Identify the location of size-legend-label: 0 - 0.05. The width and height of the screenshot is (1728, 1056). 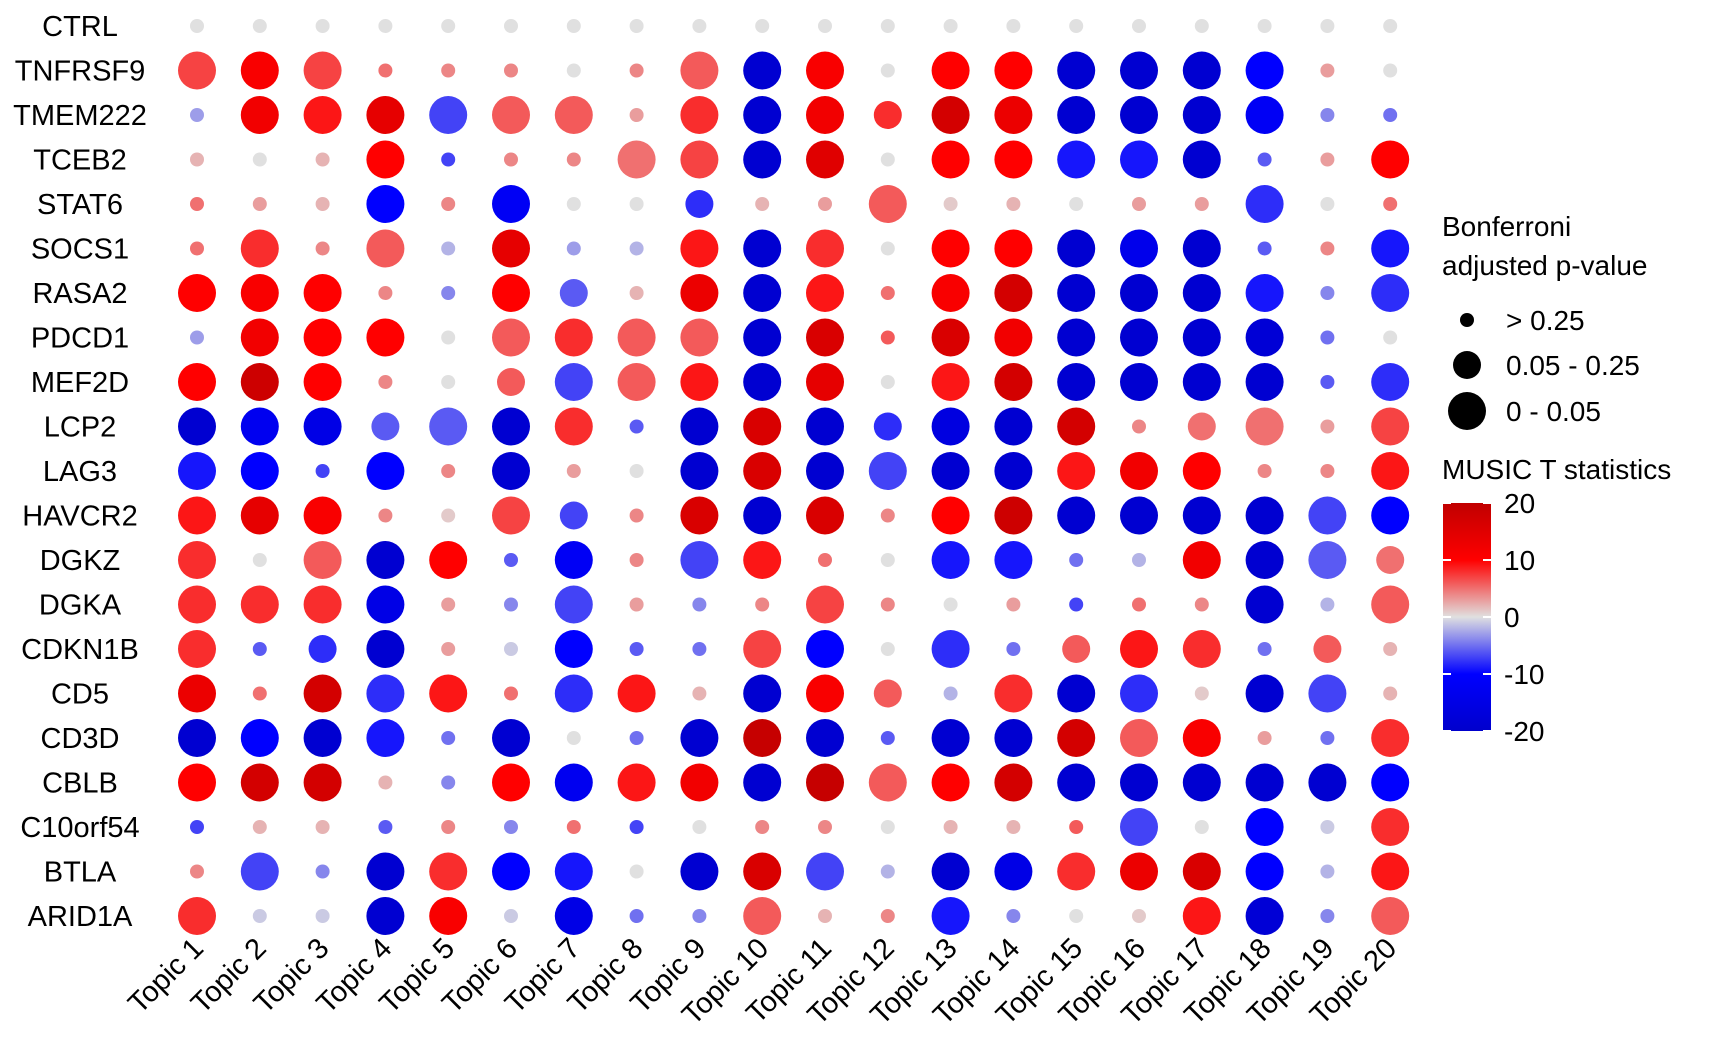
(1553, 411).